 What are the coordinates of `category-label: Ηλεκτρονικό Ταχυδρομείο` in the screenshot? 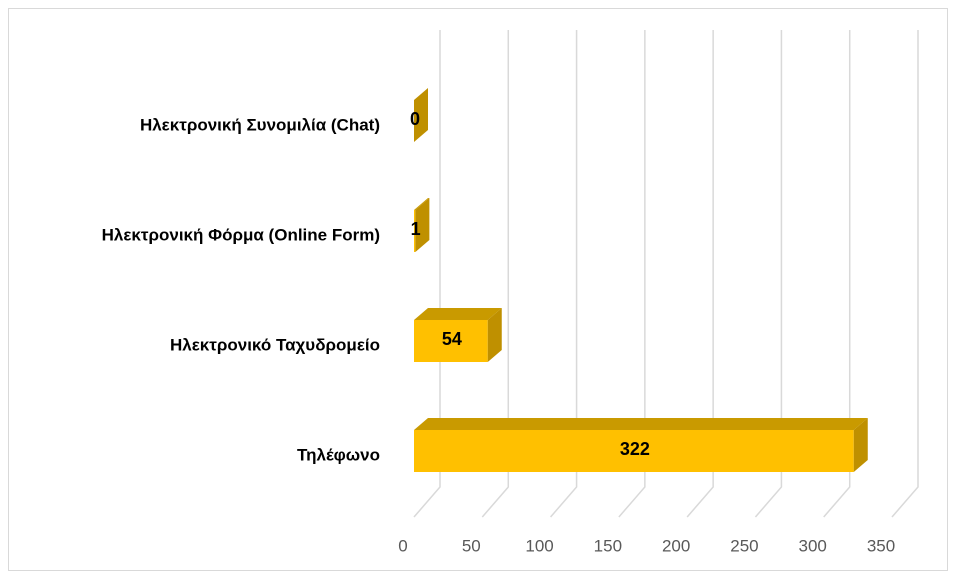 It's located at (275, 344).